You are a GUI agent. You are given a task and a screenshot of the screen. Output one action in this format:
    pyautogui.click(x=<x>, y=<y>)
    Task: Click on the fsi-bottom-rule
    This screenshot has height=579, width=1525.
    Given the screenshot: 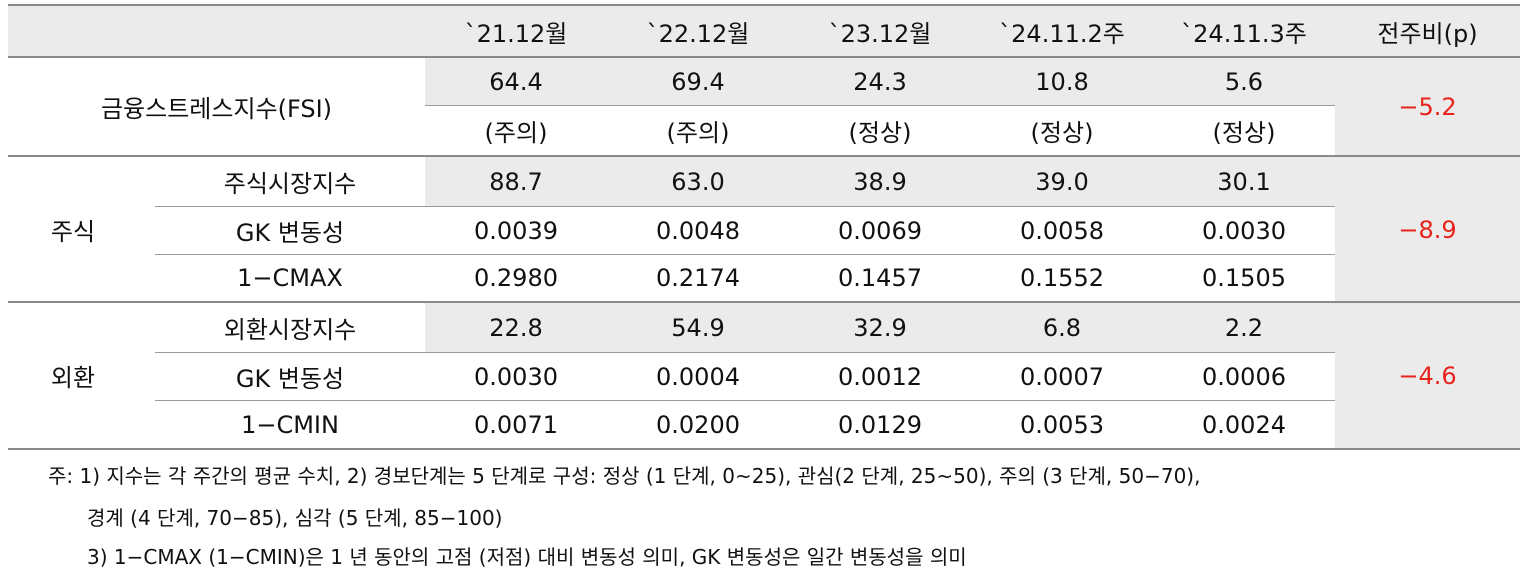 What is the action you would take?
    pyautogui.click(x=764, y=156)
    